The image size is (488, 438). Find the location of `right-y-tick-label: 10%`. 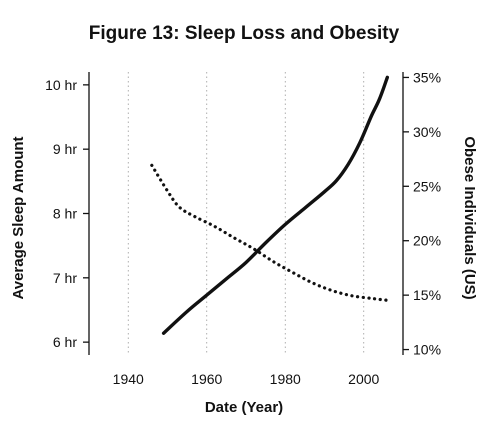

right-y-tick-label: 10% is located at coordinates (427, 350).